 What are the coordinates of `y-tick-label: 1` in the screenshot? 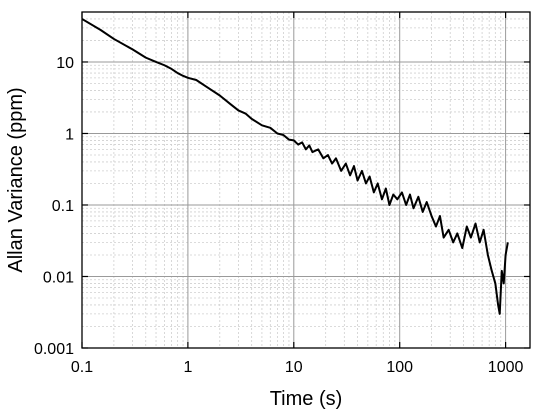 It's located at (69, 134).